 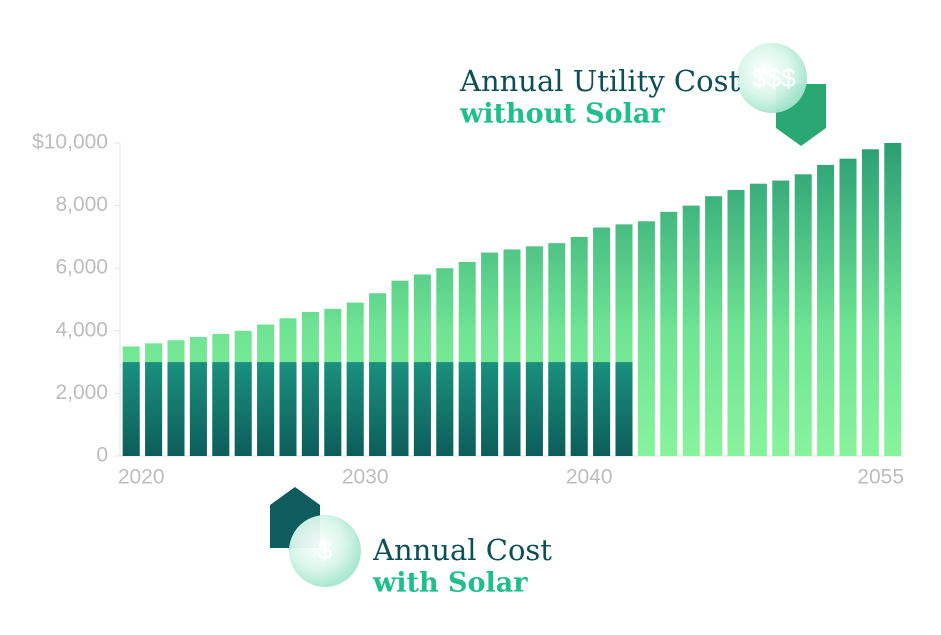 What do you see at coordinates (81, 392) in the screenshot?
I see `y-tick-label: 2,000` at bounding box center [81, 392].